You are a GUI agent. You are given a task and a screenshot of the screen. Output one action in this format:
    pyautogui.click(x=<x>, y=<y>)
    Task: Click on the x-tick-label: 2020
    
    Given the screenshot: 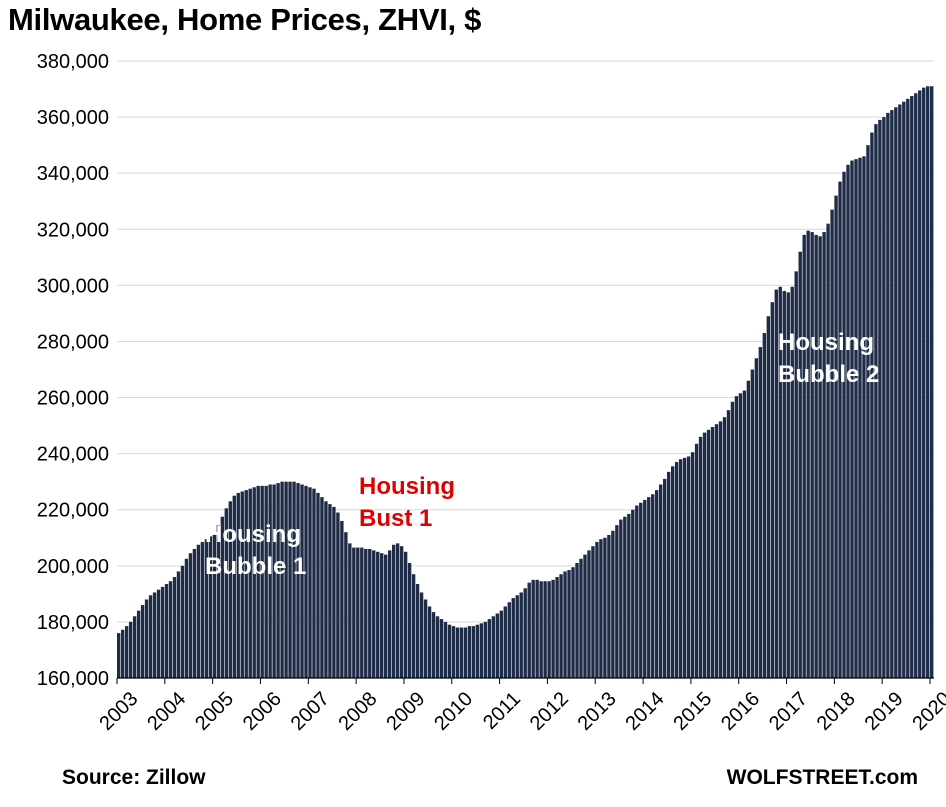 What is the action you would take?
    pyautogui.click(x=927, y=711)
    